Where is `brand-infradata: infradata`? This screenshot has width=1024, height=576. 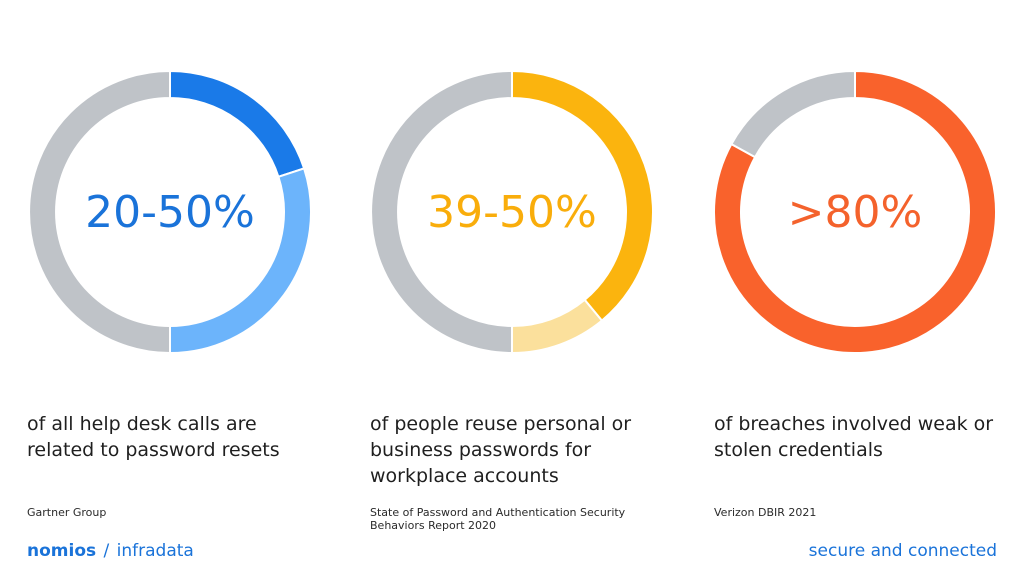 brand-infradata: infradata is located at coordinates (155, 551).